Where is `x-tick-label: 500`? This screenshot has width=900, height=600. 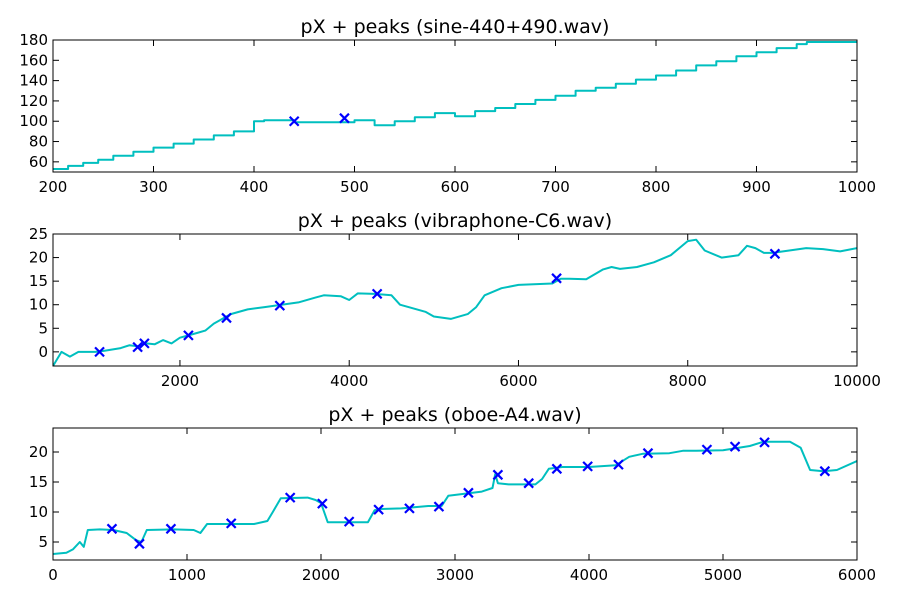 x-tick-label: 500 is located at coordinates (354, 187).